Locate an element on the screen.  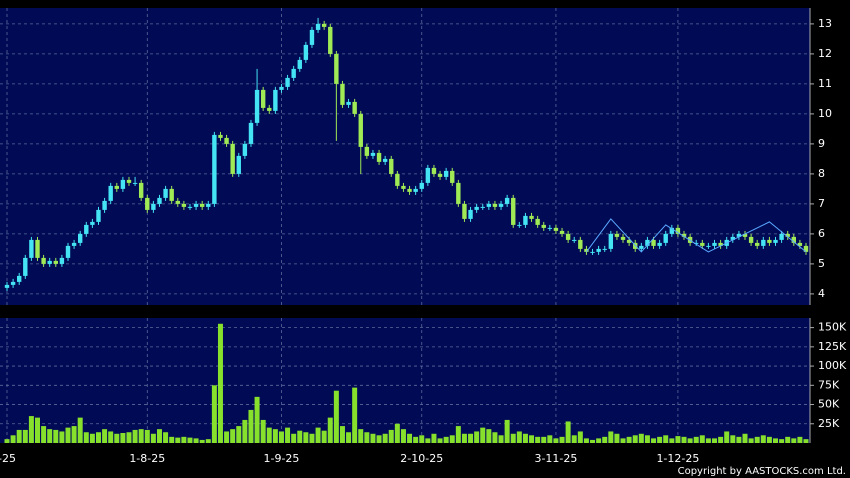
x-tick-label: -25 is located at coordinates (8, 458).